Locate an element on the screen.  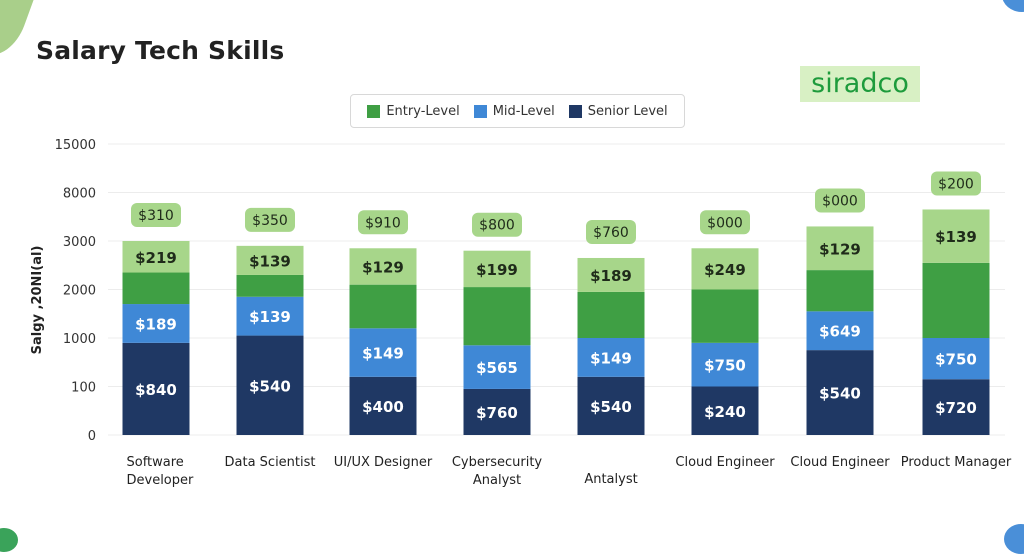
bar-value-label: $199 is located at coordinates (497, 270).